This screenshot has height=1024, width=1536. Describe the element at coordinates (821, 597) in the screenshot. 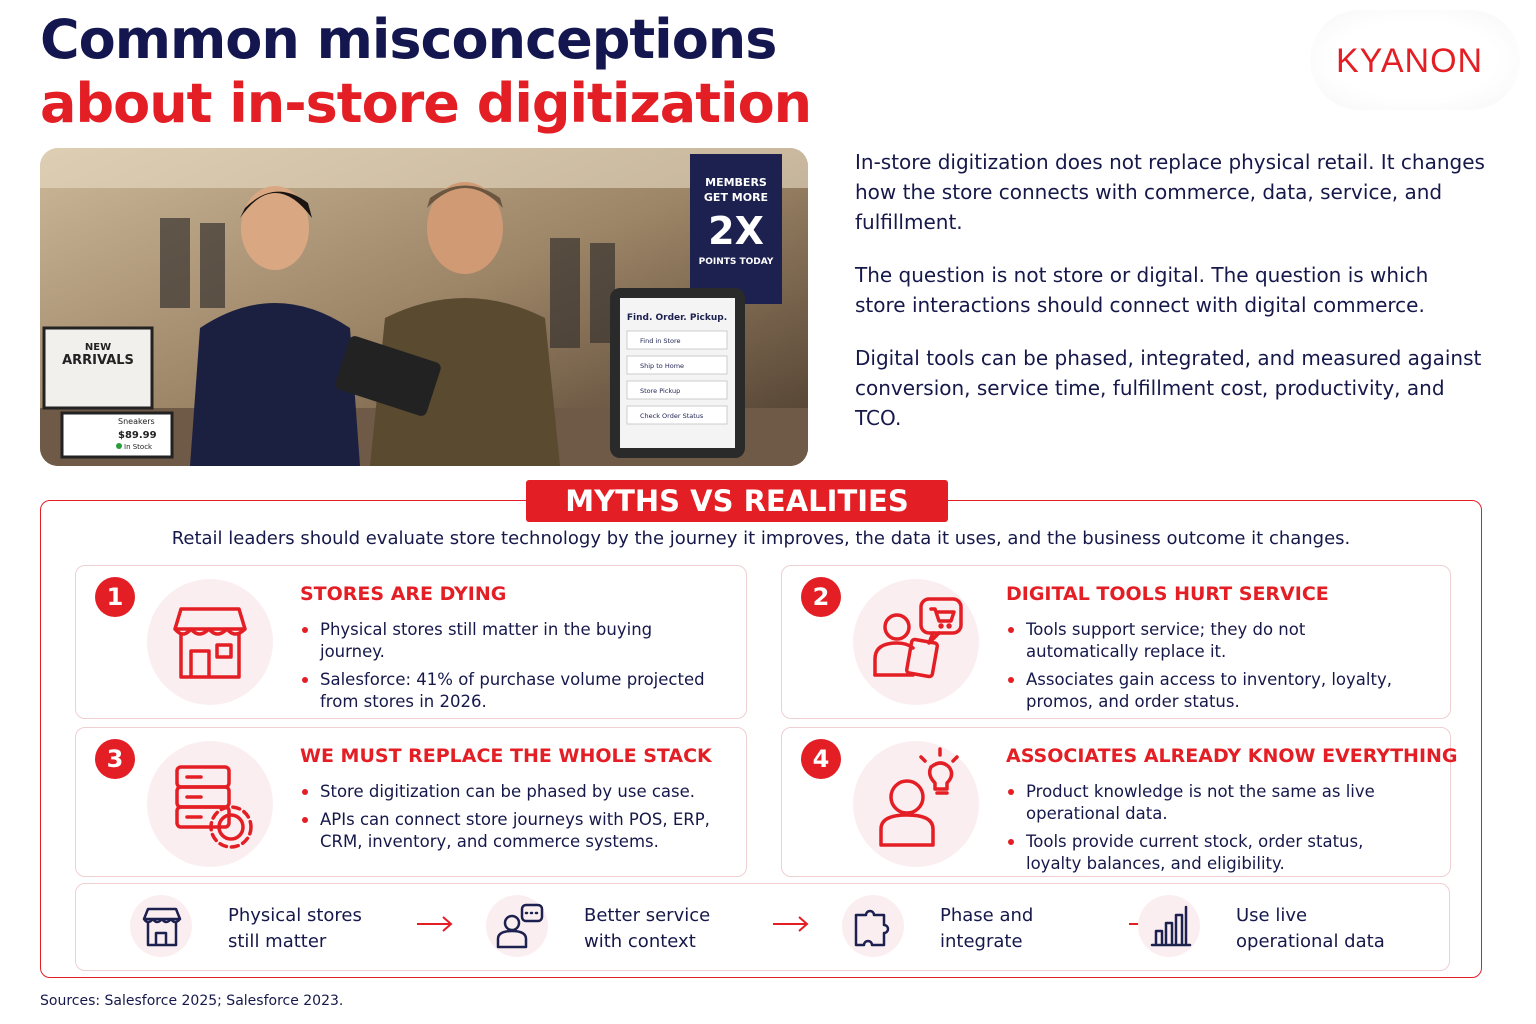

I see `myth-number: 2` at that location.